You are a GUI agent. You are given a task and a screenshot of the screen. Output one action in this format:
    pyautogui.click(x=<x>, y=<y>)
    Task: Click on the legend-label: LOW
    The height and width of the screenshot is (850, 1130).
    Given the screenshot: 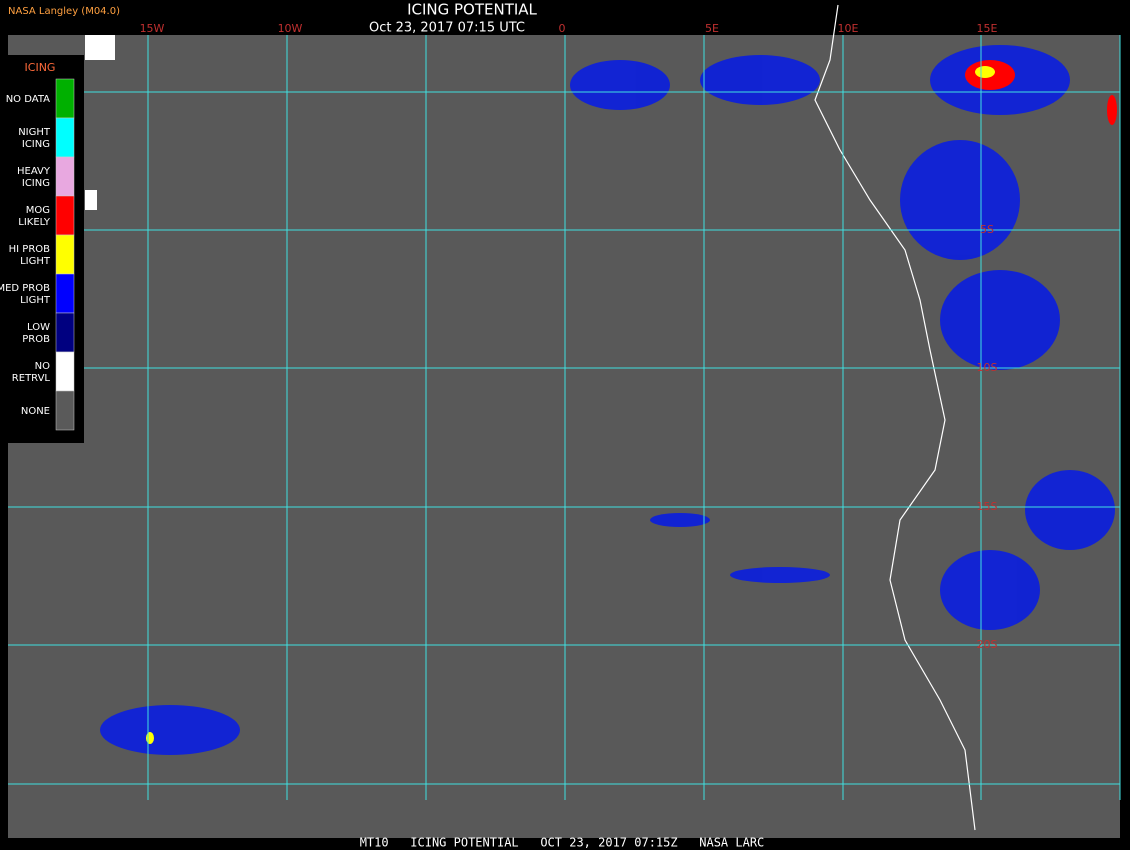 What is the action you would take?
    pyautogui.click(x=38, y=327)
    